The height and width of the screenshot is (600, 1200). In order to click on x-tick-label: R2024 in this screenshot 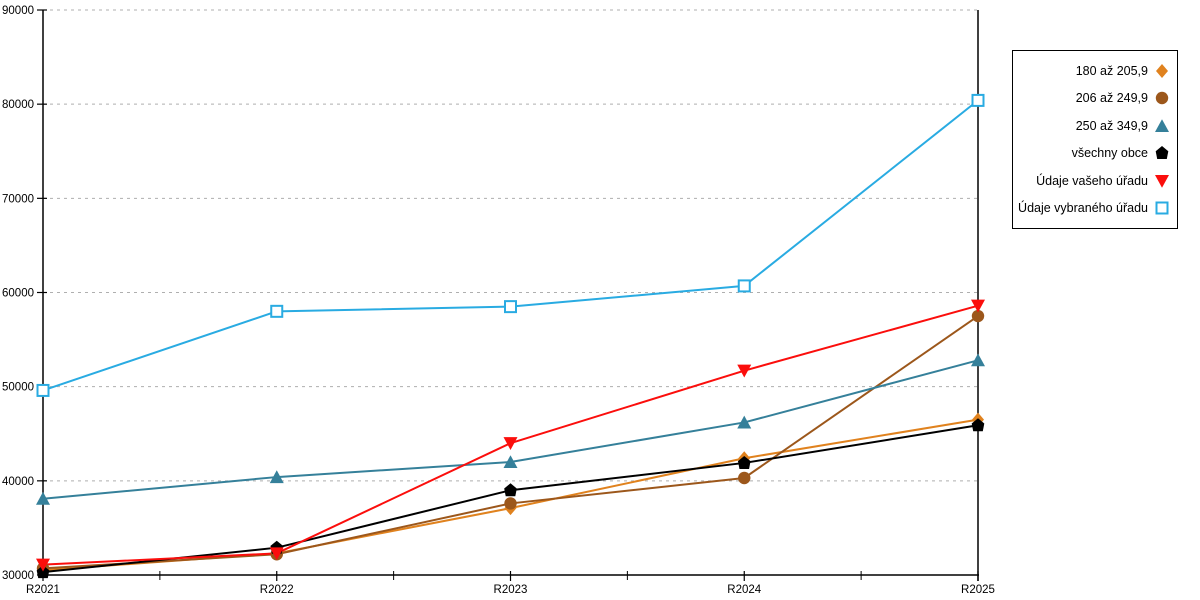, I will do `click(744, 590)`.